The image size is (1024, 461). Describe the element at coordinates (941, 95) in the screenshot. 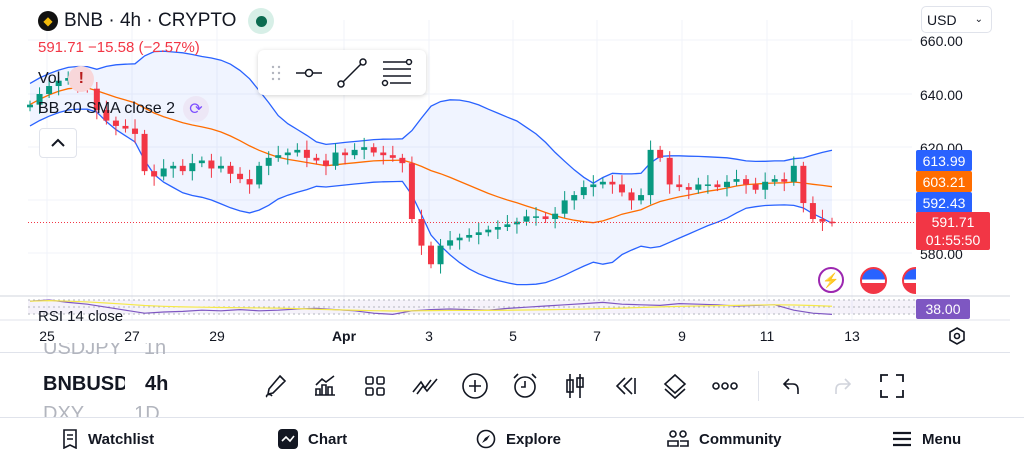

I see `price-label: 640.00` at that location.